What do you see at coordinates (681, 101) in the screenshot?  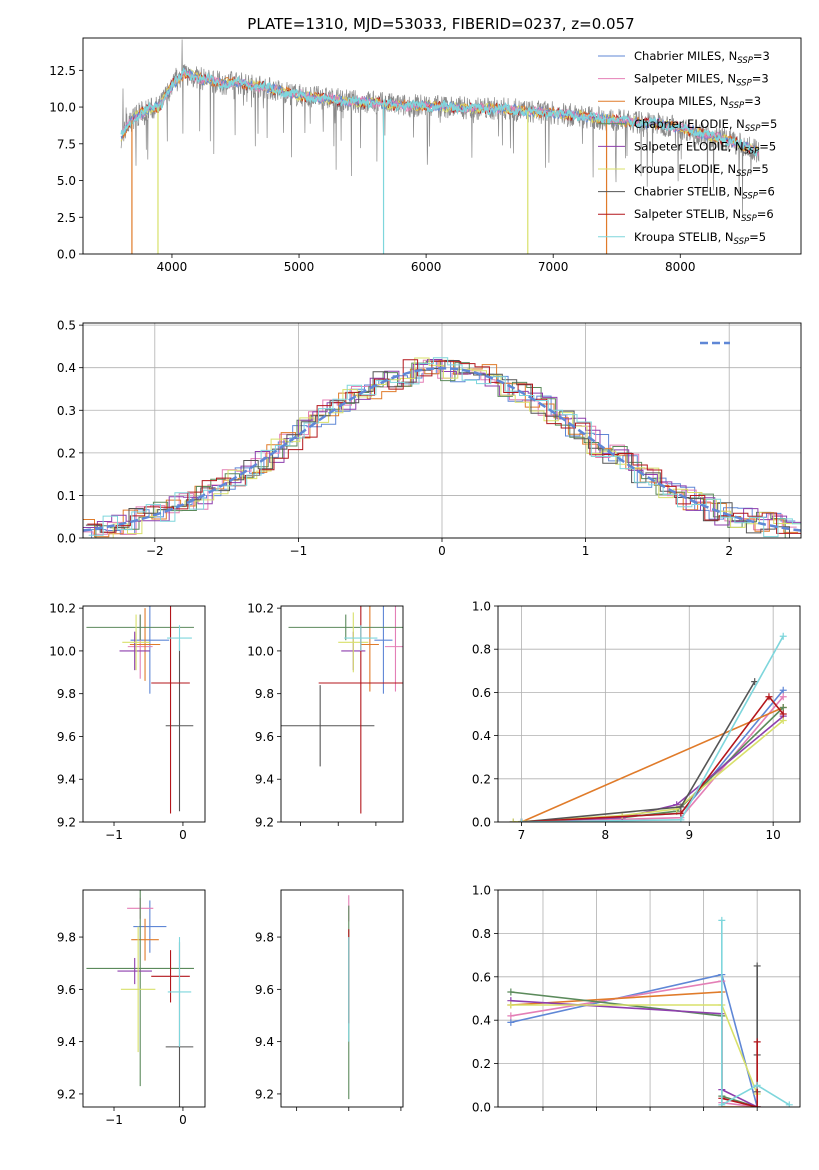 I see `legend-name: Kroupa MILES, N` at bounding box center [681, 101].